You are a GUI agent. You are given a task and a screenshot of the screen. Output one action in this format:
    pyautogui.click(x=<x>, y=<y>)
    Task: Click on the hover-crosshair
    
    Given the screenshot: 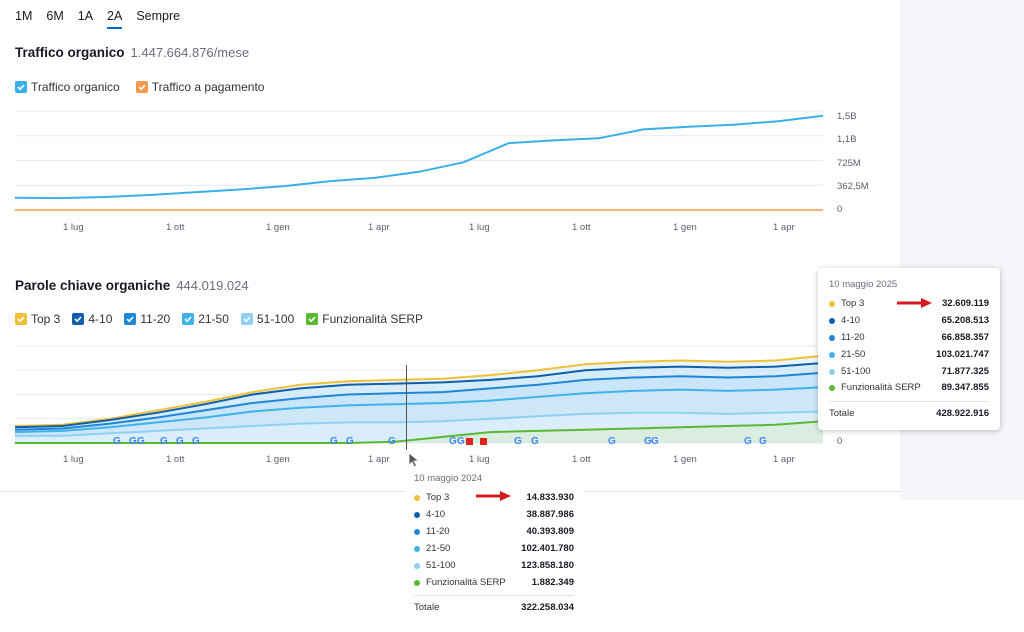 What is the action you would take?
    pyautogui.click(x=406, y=407)
    